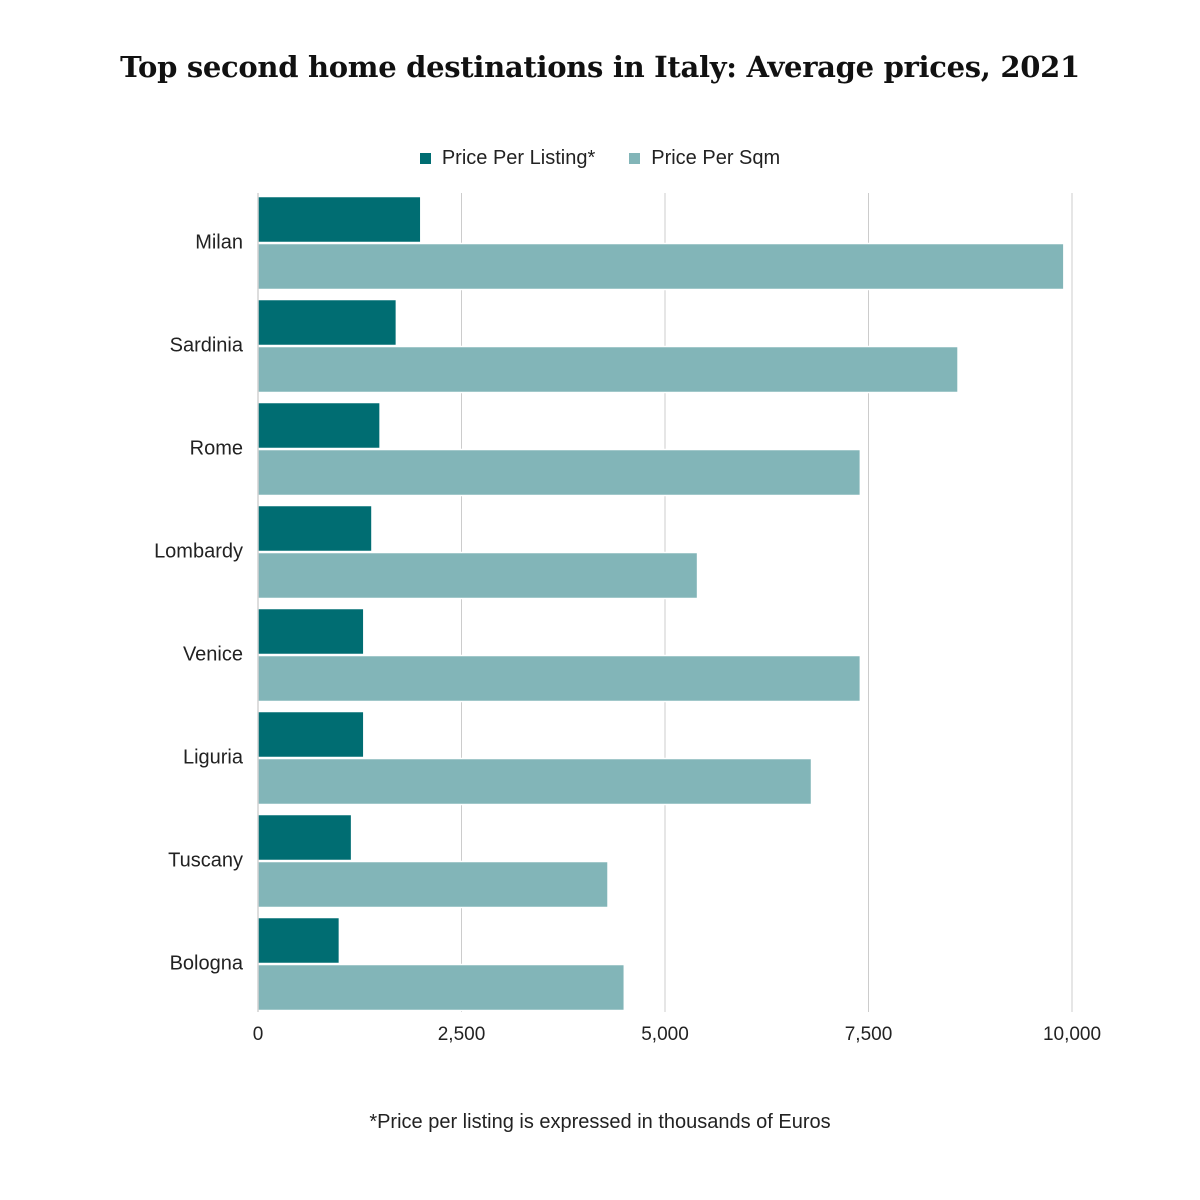  I want to click on bar-milan-price-per-listing, so click(339, 219).